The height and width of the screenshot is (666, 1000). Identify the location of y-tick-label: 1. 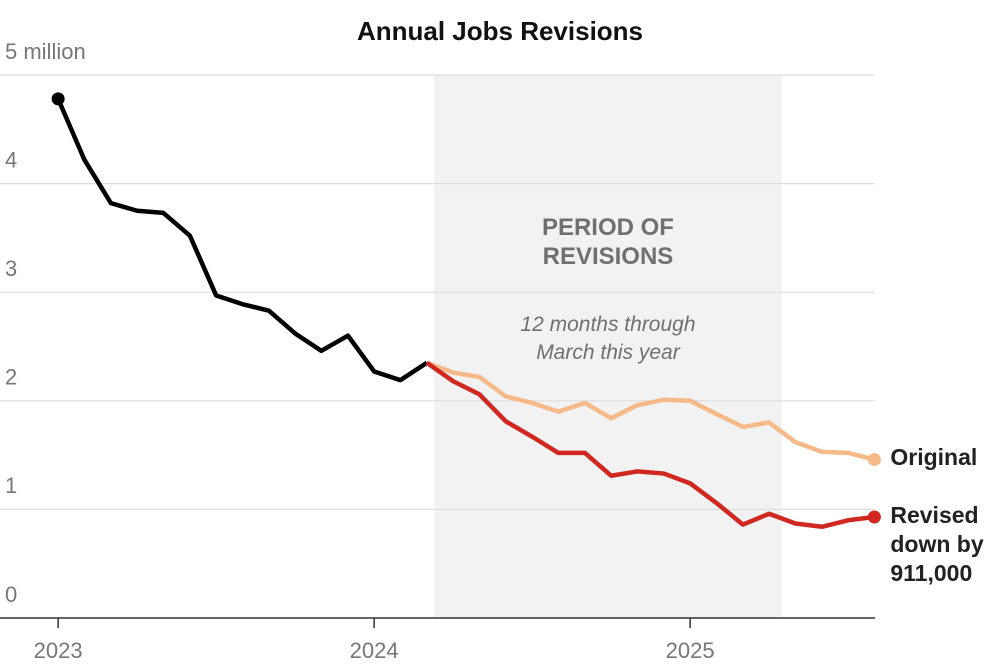
(11, 485).